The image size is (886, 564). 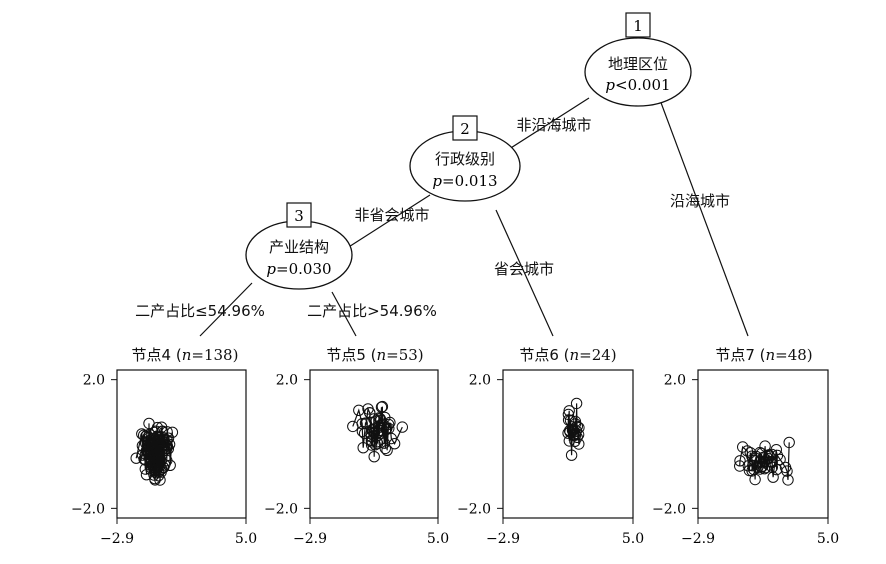 I want to click on node-pvalue: p=0.030, so click(x=298, y=269).